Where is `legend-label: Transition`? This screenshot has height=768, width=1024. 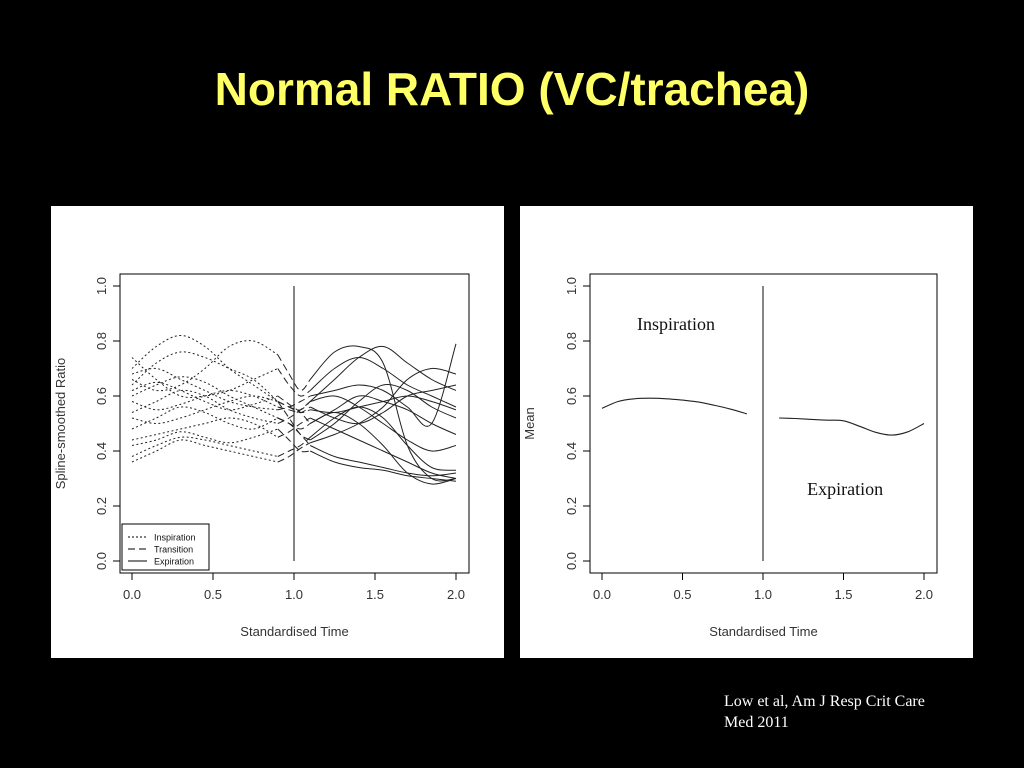
legend-label: Transition is located at coordinates (173, 550).